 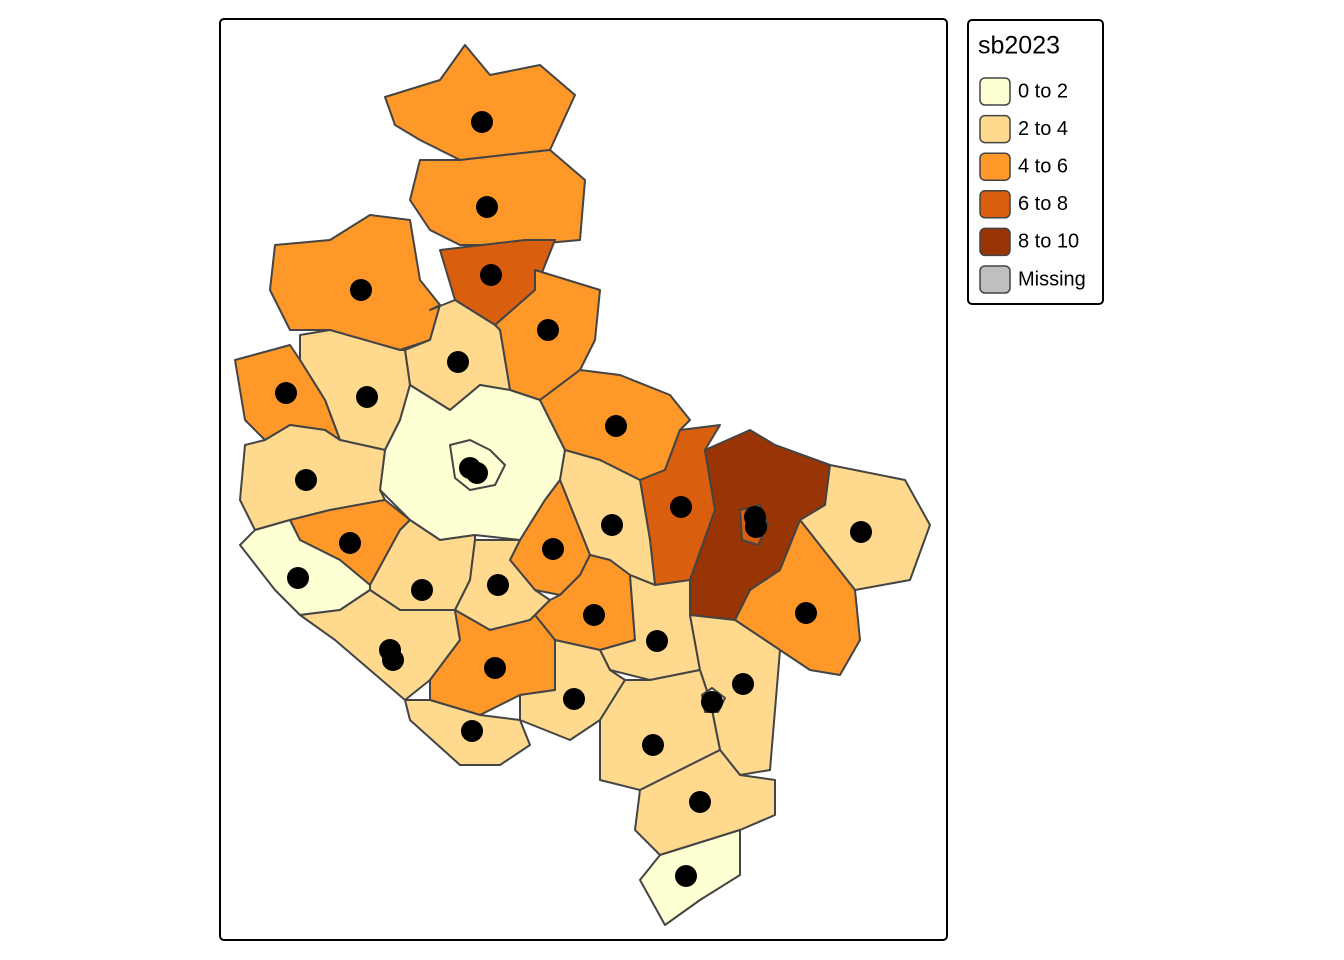 I want to click on legend-items: 0 to 2 2 to 4 4 to 6 6 to 8 8 to 10 Missing, so click(x=1032, y=185).